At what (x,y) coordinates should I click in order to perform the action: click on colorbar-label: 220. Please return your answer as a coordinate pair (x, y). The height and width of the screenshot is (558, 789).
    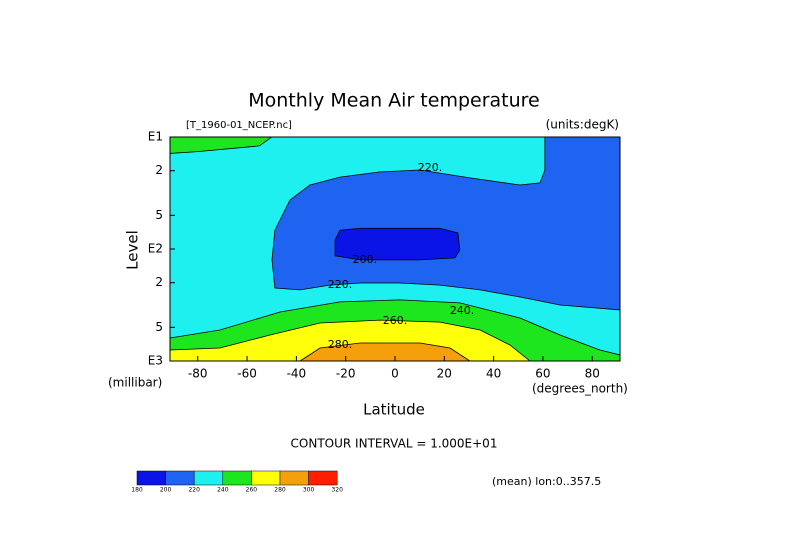
    Looking at the image, I should click on (194, 490).